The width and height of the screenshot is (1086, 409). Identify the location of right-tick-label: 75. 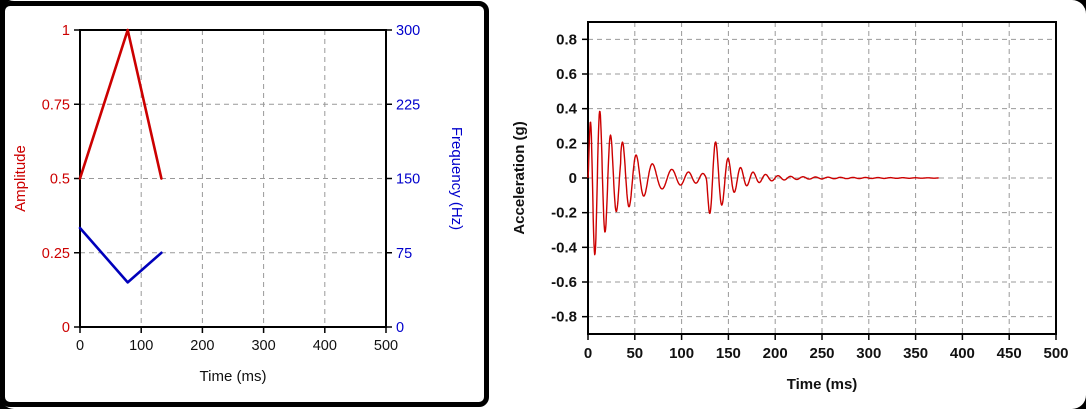
(404, 254).